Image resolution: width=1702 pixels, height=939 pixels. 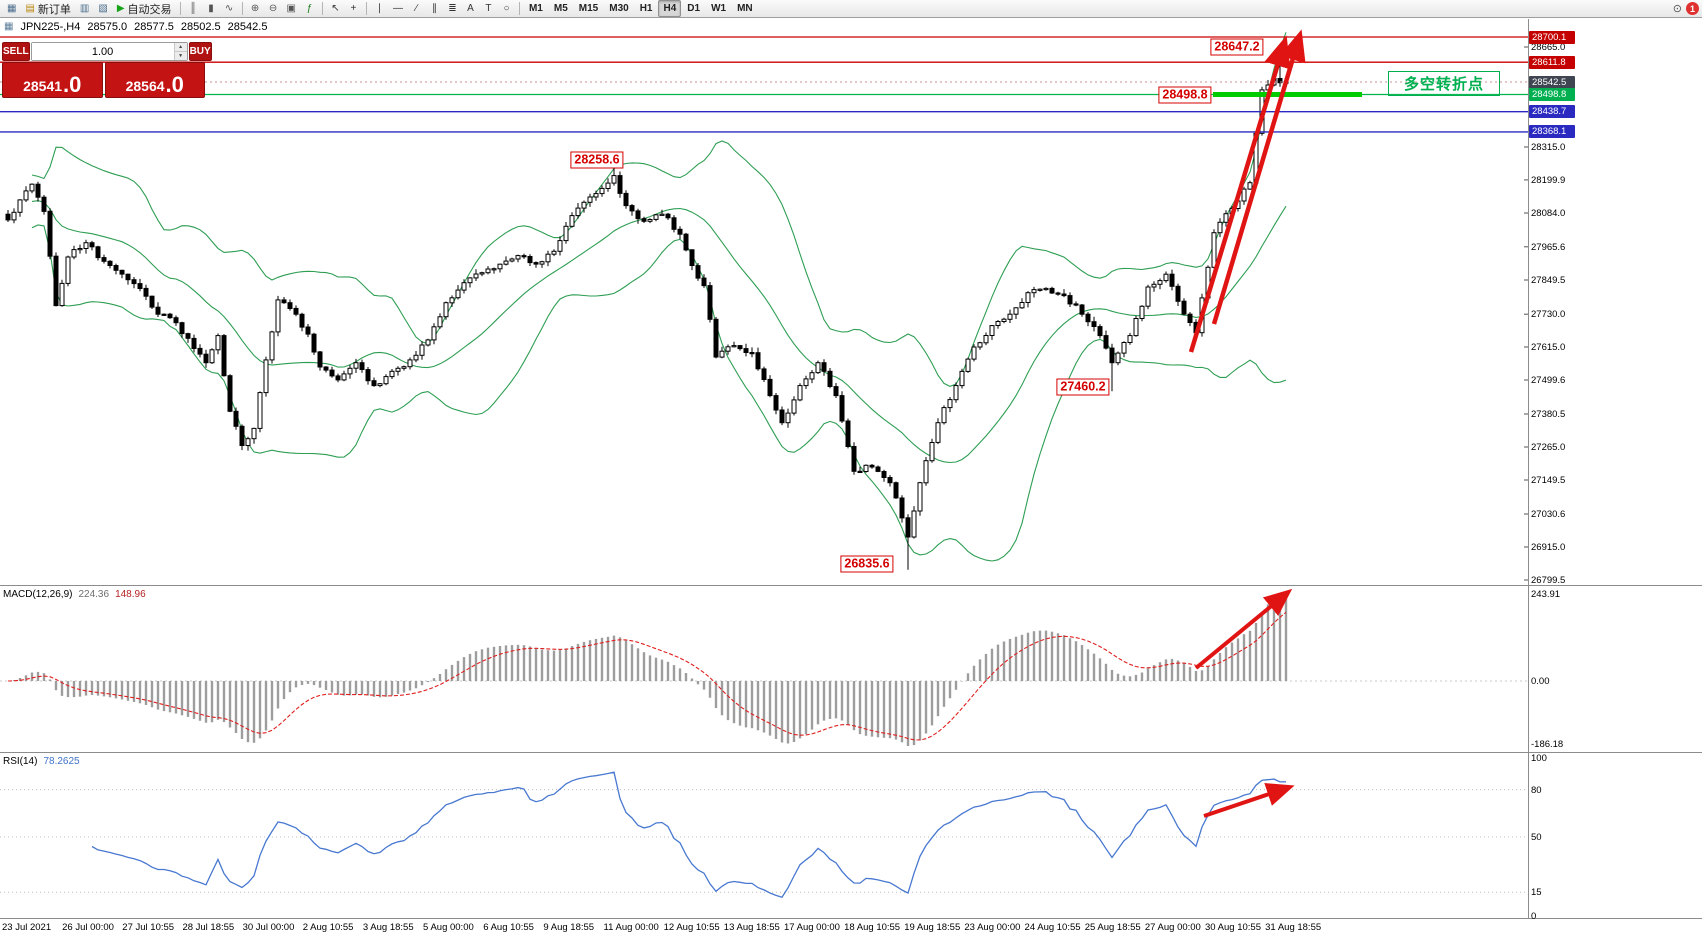 I want to click on rsi-axis-label: 15, so click(x=1536, y=893).